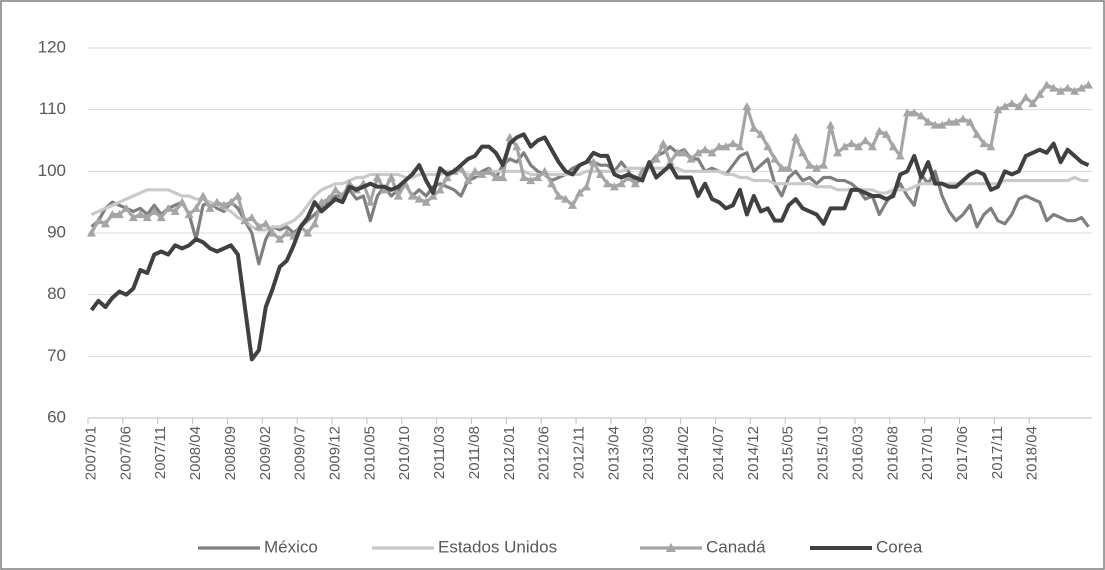  Describe the element at coordinates (962, 453) in the screenshot. I see `x-tick-label: 2017/06` at that location.